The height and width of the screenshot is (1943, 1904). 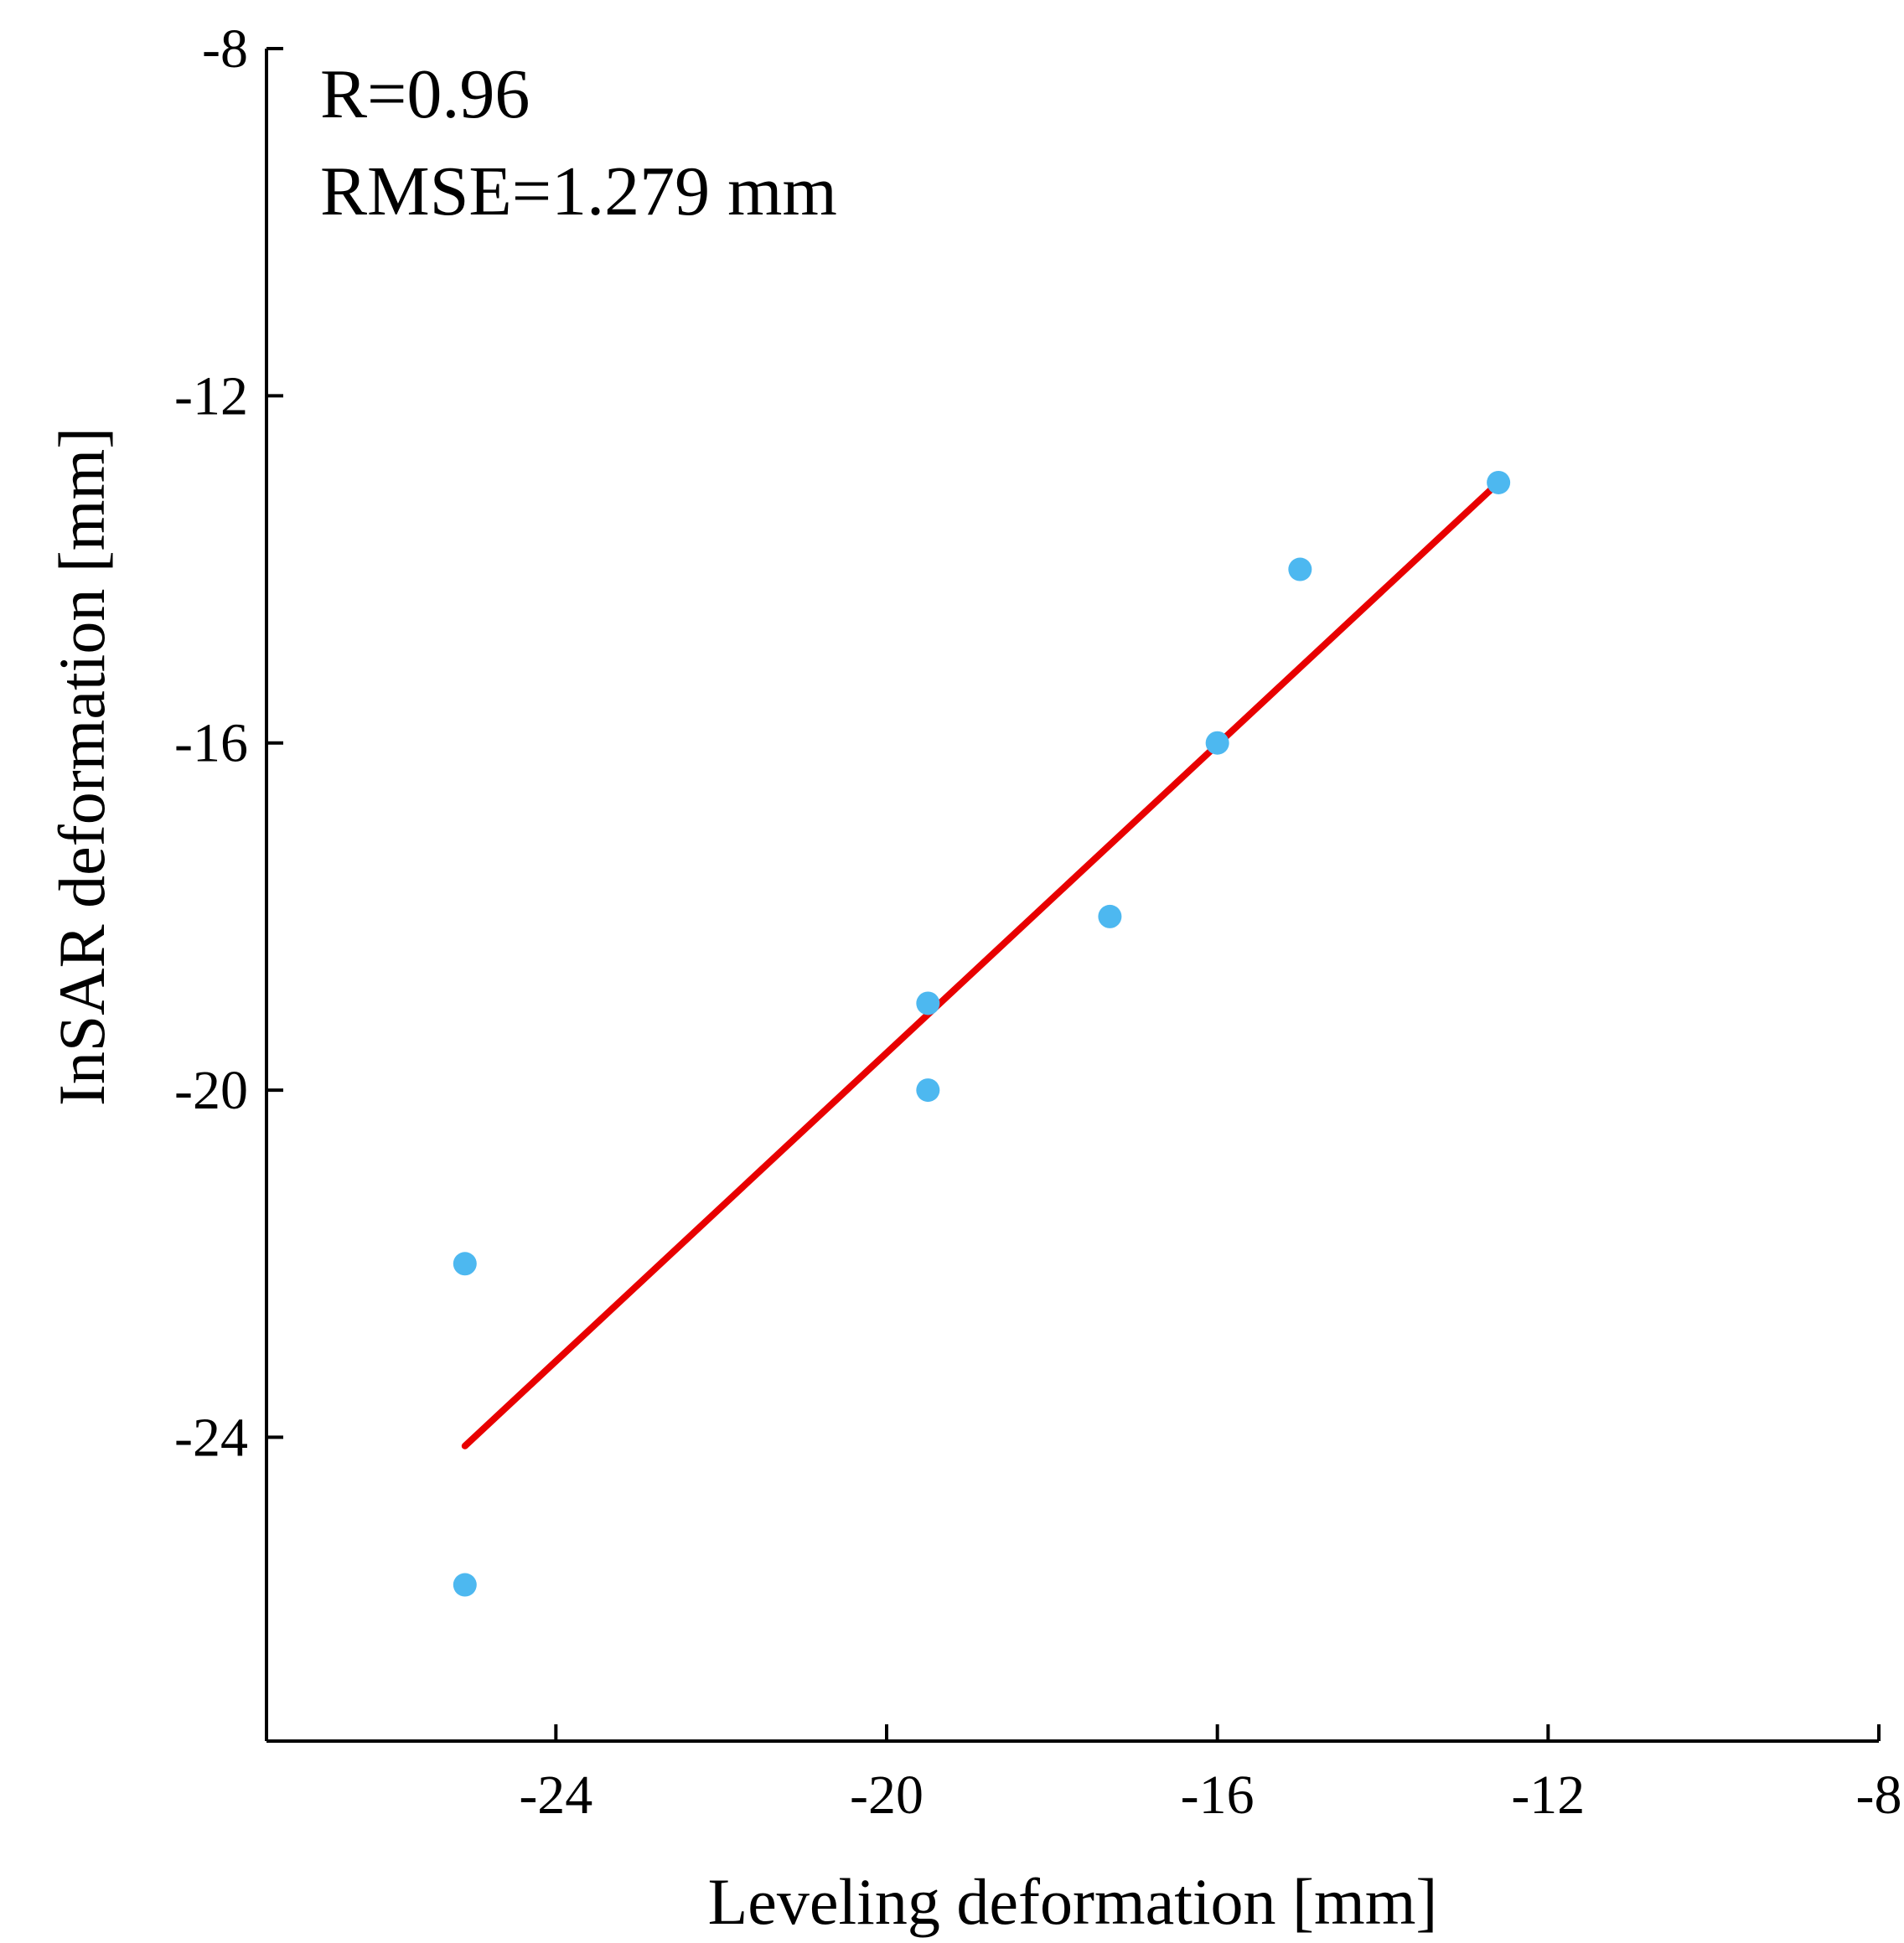 What do you see at coordinates (211, 1091) in the screenshot?
I see `y-tick-label: -20` at bounding box center [211, 1091].